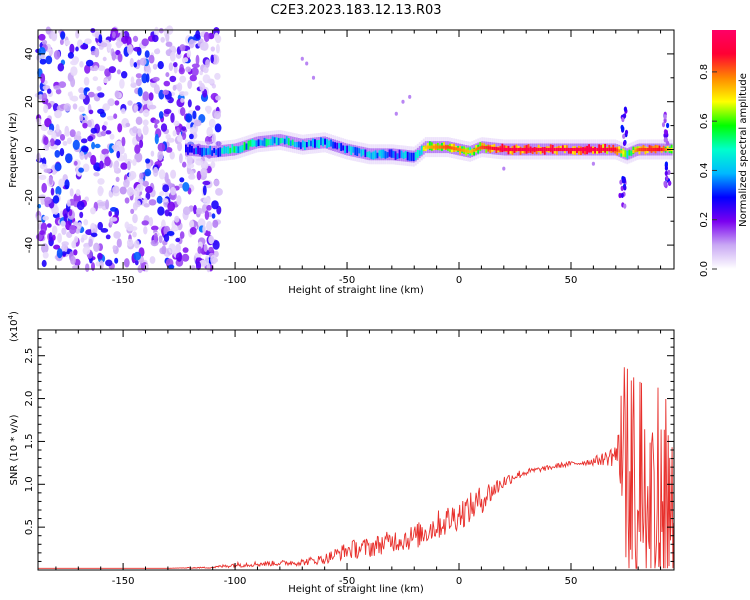 This screenshot has width=750, height=600. I want to click on snr-y-axis-label: SNR (10 * v/v), so click(14, 449).